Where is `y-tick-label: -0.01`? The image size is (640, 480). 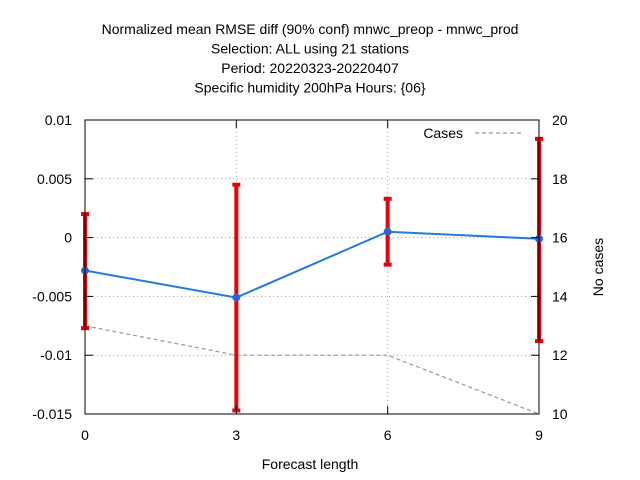 y-tick-label: -0.01 is located at coordinates (56, 355).